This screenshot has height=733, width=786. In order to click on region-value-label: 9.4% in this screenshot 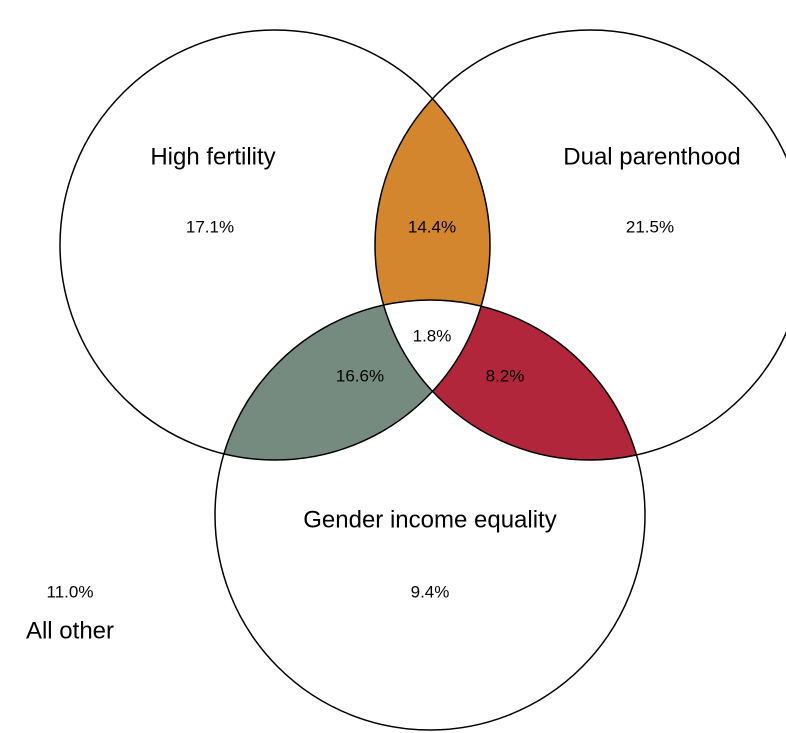, I will do `click(430, 591)`.